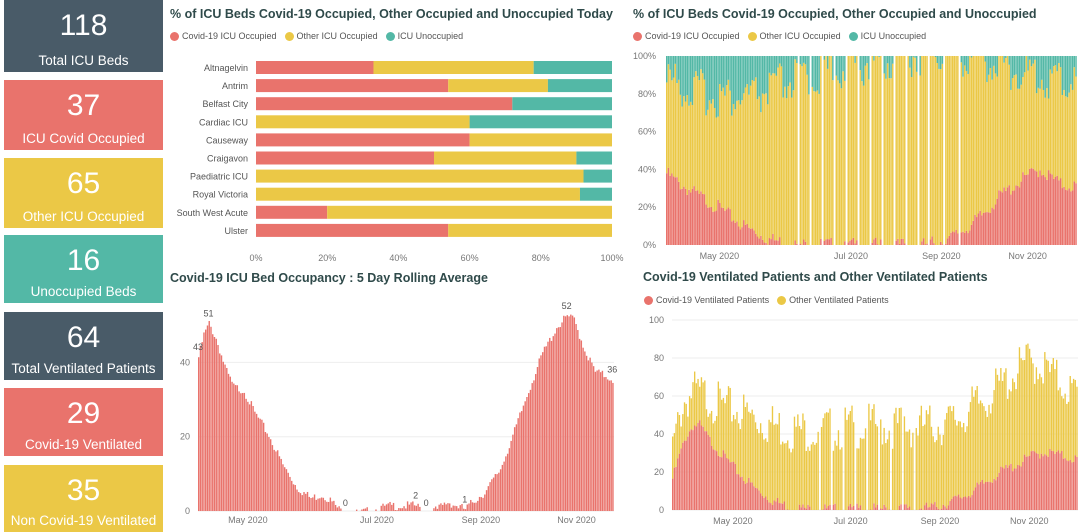  What do you see at coordinates (706, 300) in the screenshot?
I see `legend-item: Covid-19 Ventilated Patients` at bounding box center [706, 300].